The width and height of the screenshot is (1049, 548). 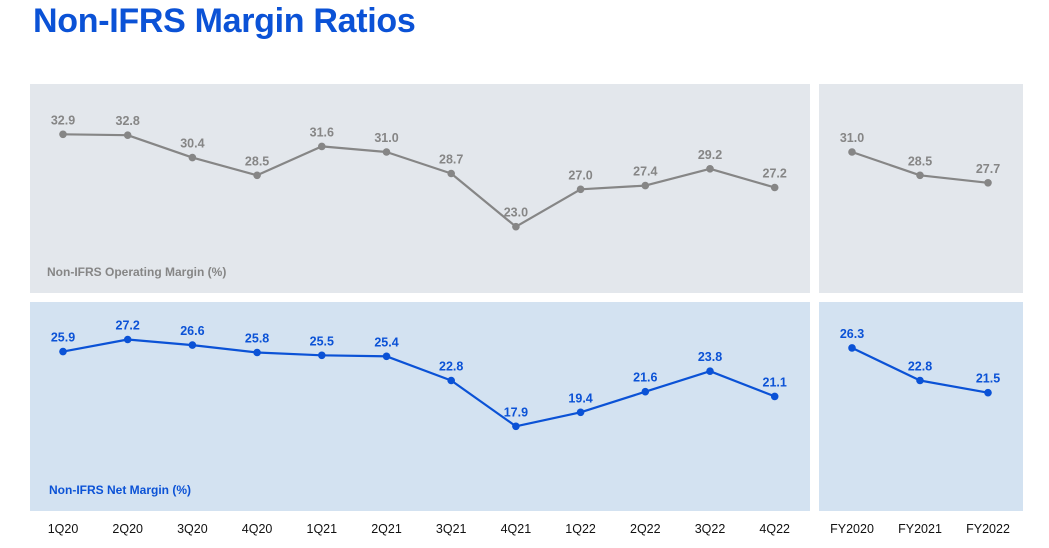 I want to click on op-q-point-1Q20, so click(x=63, y=134).